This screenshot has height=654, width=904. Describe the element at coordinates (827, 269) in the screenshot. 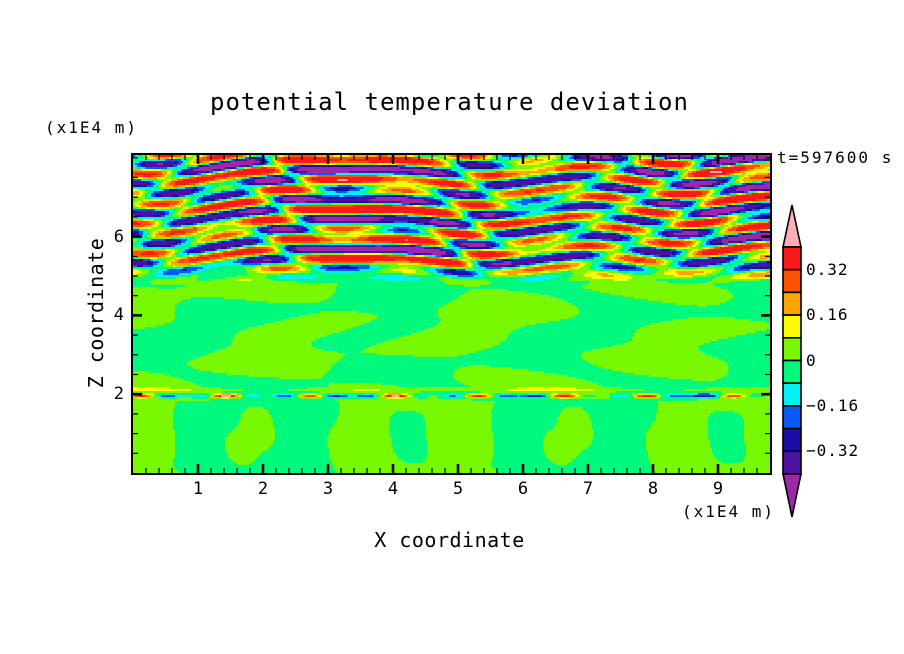

I see `colorbar-label: 0.32` at that location.